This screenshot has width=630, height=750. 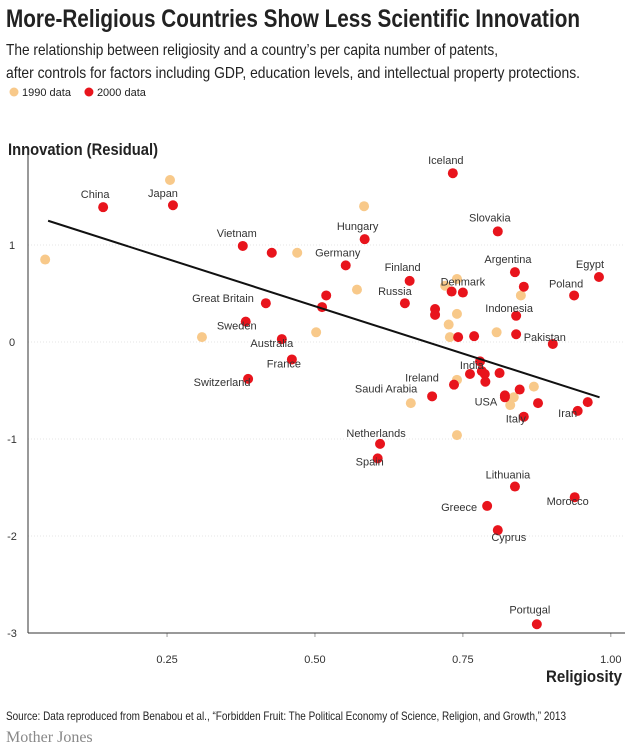 What do you see at coordinates (610, 660) in the screenshot?
I see `x-tick-label: 1.00` at bounding box center [610, 660].